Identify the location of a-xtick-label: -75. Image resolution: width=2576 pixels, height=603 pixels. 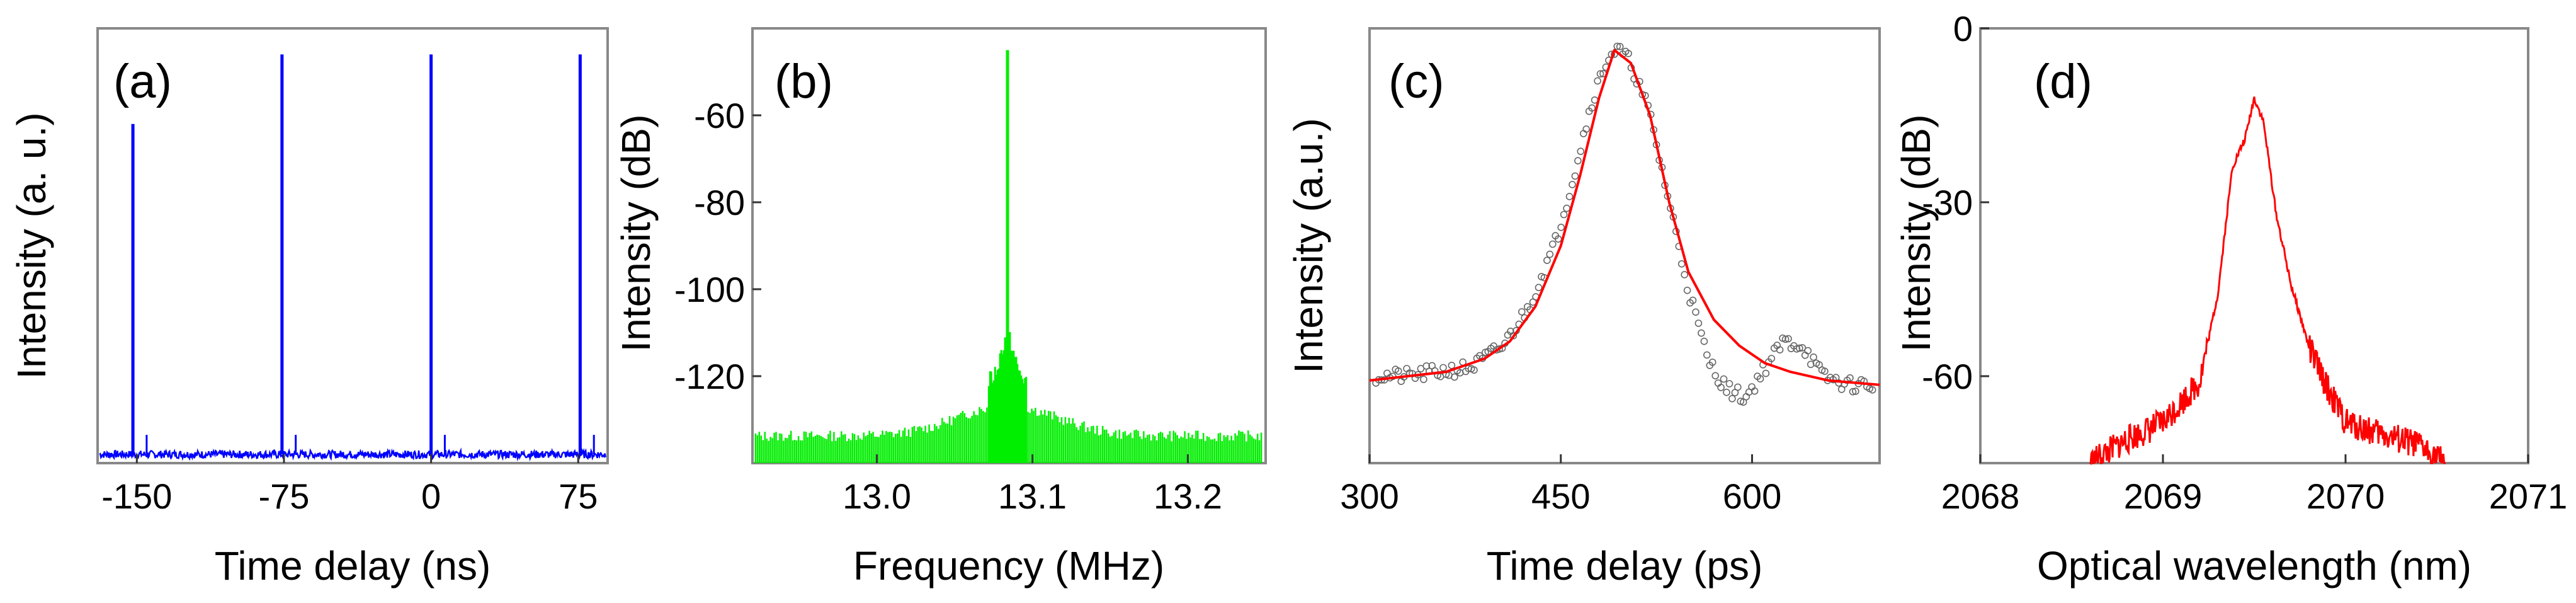
(283, 496).